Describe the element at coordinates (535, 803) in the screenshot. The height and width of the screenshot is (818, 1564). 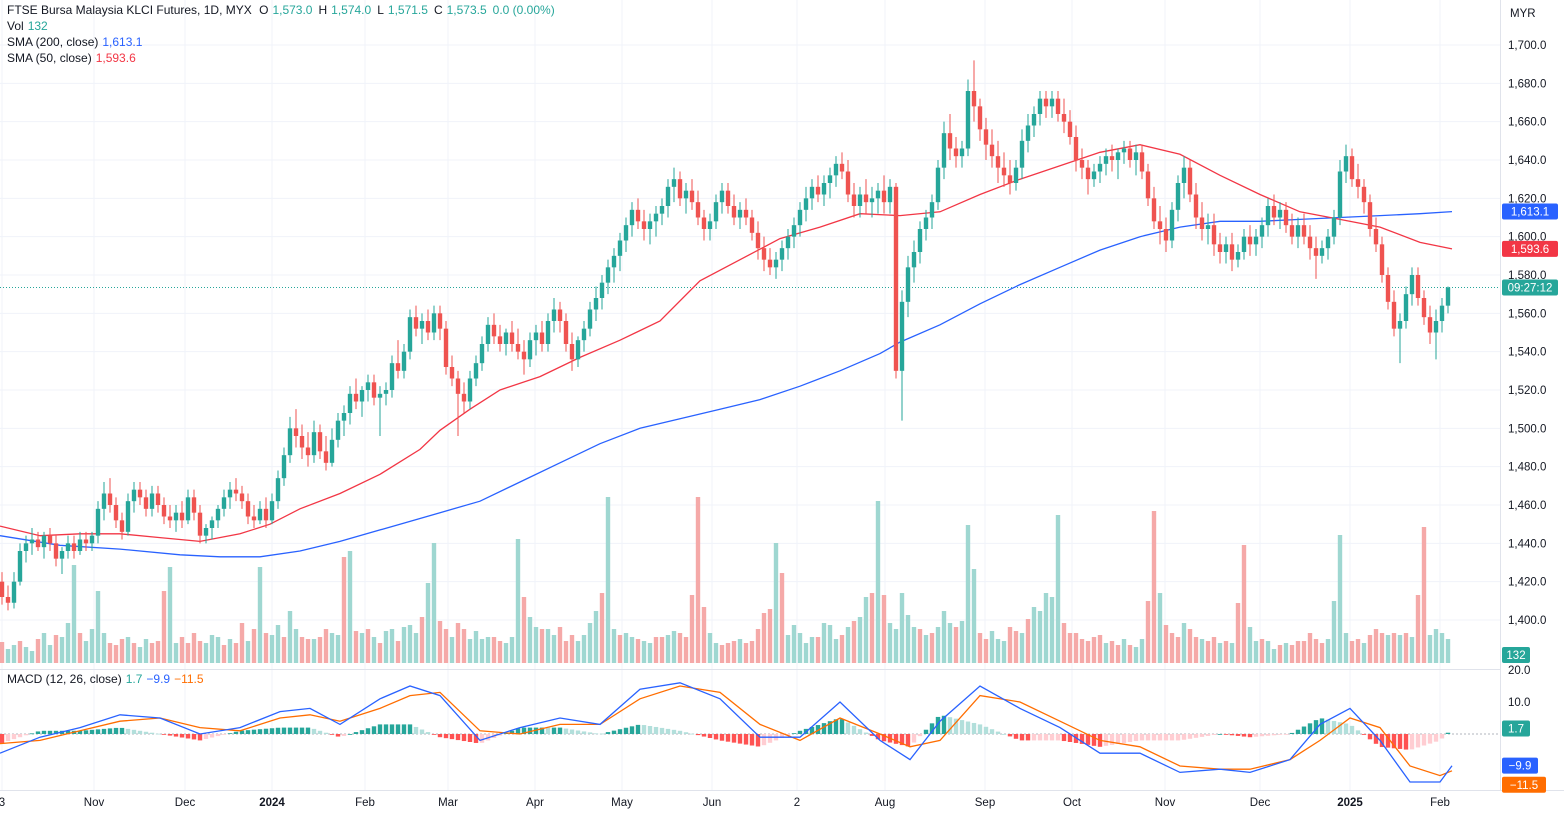
I see `time-tick-label: Apr` at that location.